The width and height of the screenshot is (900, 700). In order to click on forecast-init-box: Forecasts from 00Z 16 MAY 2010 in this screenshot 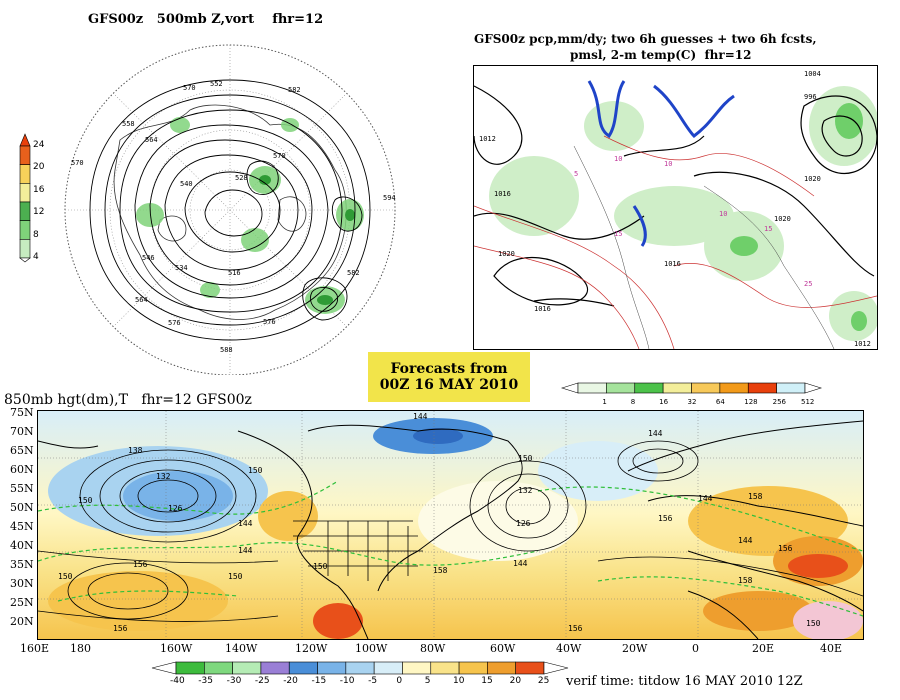, I will do `click(449, 377)`.